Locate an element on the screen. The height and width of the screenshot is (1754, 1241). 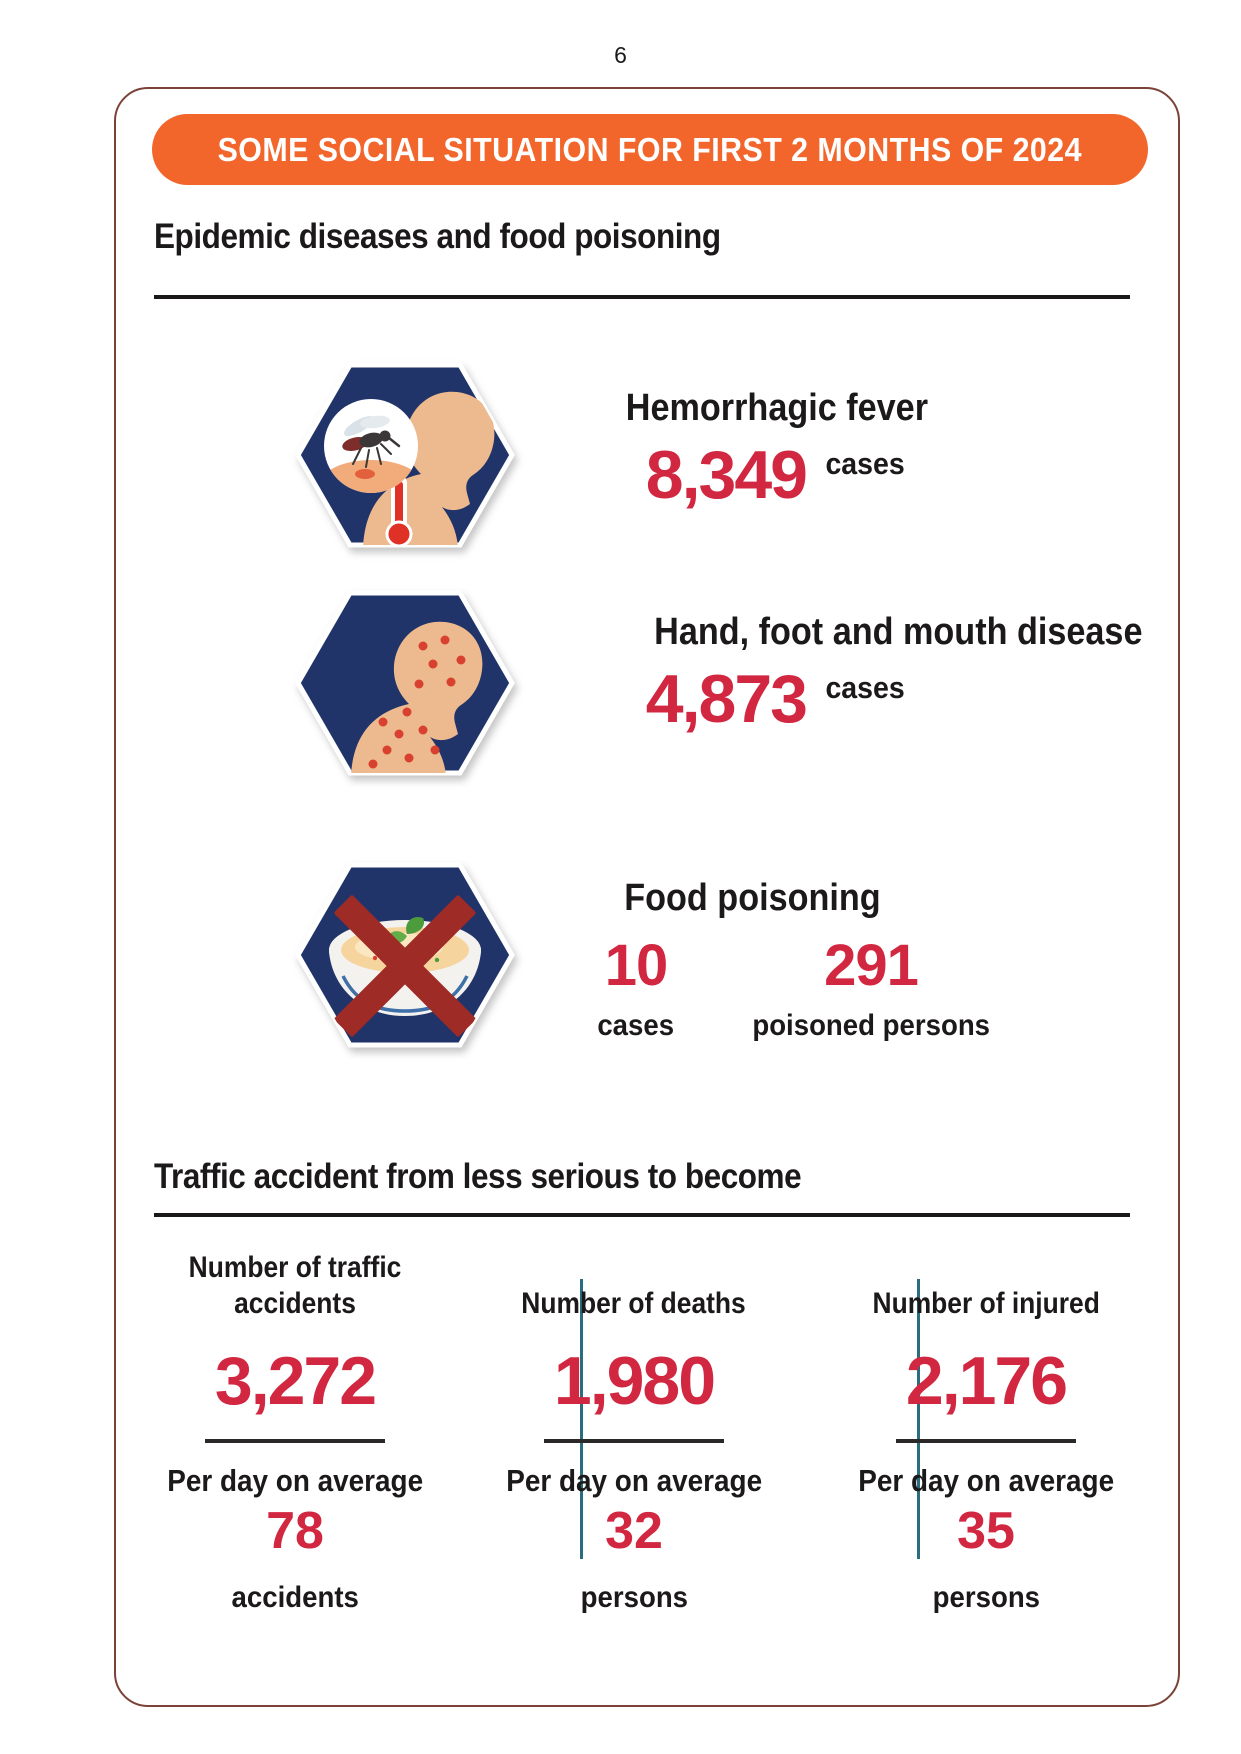
item-title: Hand, foot and mouth disease is located at coordinates (898, 632).